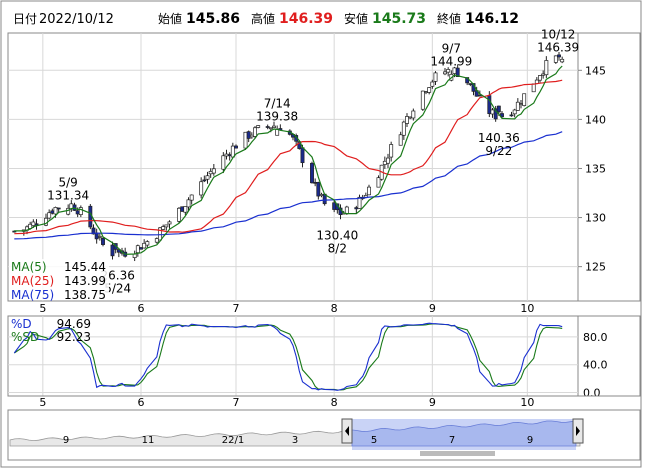  Describe the element at coordinates (25, 337) in the screenshot. I see `legend-pctsd-name: %SD` at that location.